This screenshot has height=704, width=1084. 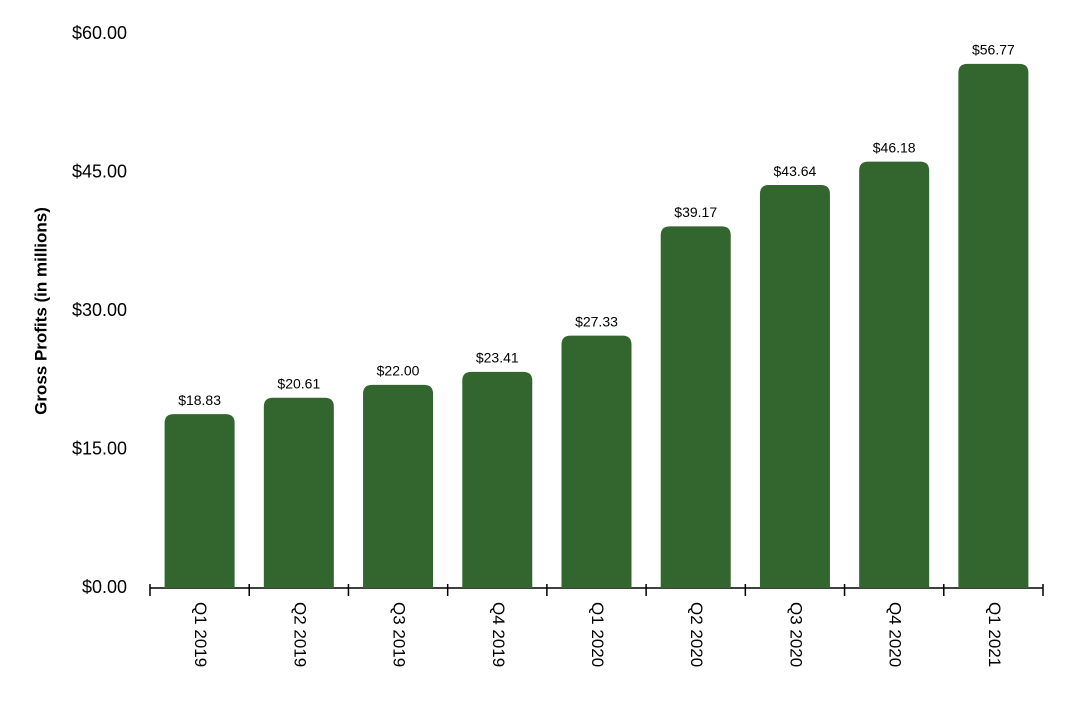 I want to click on y-tick-label: $0.00, so click(x=104, y=587).